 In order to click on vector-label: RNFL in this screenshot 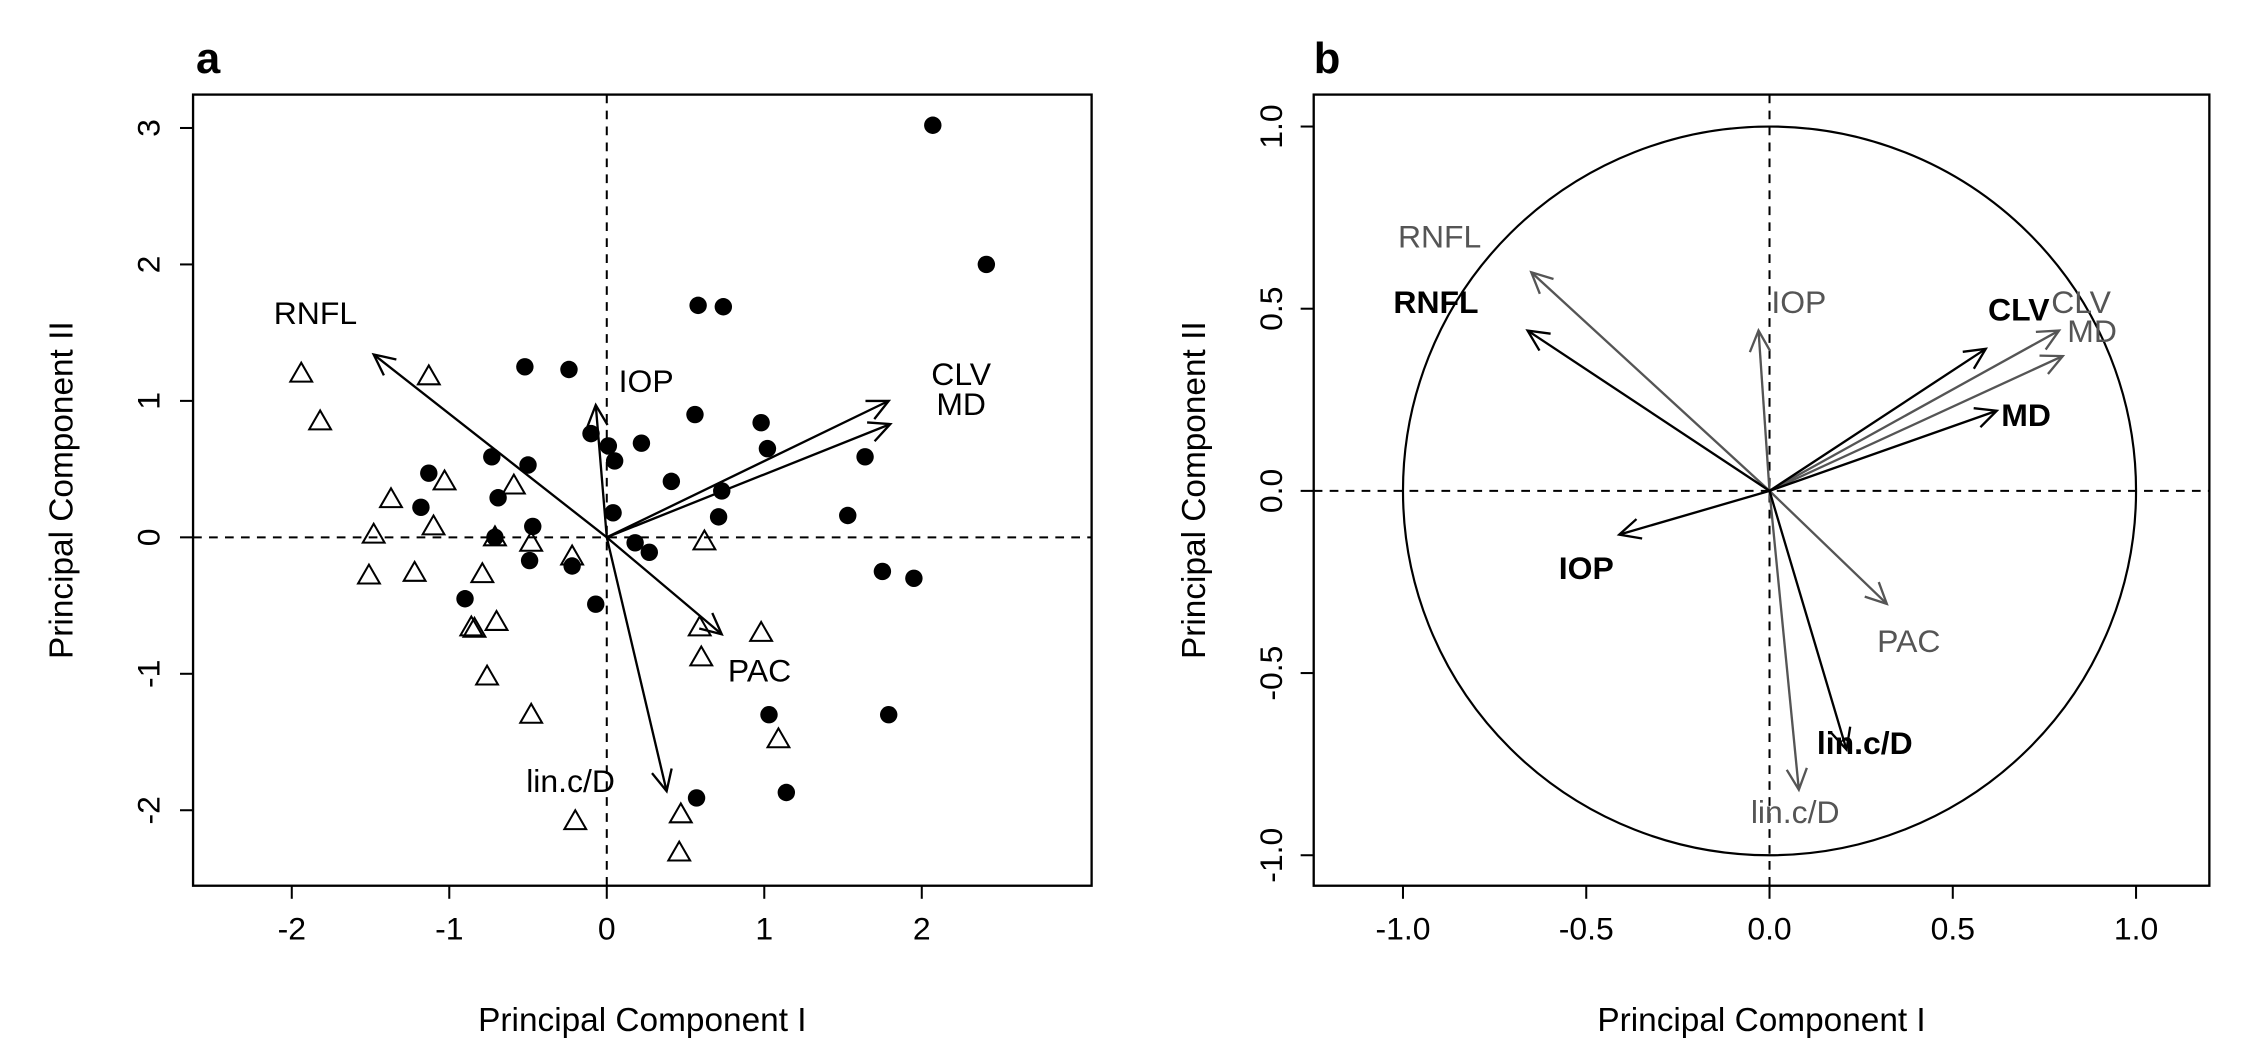, I will do `click(1435, 302)`.